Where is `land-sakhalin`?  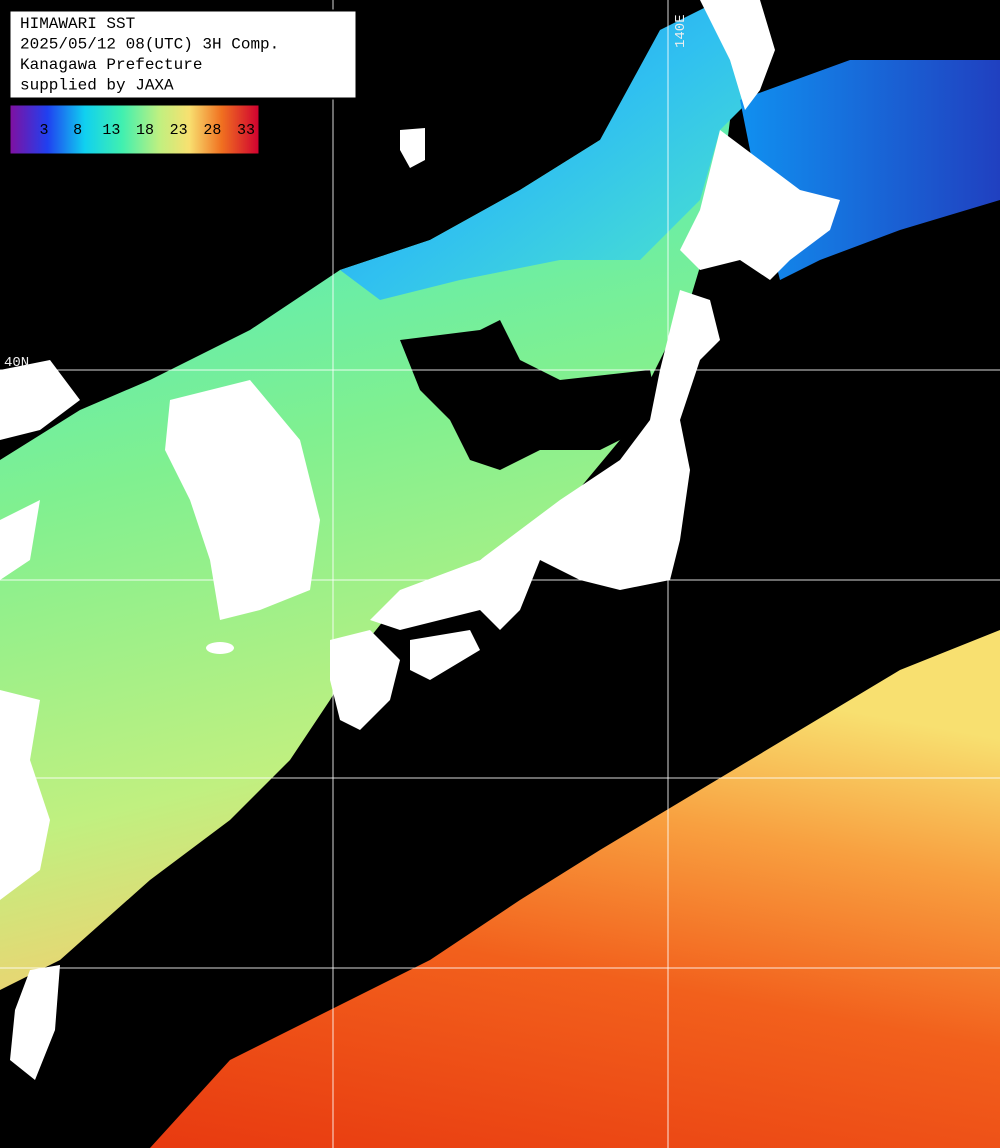 land-sakhalin is located at coordinates (737, 55).